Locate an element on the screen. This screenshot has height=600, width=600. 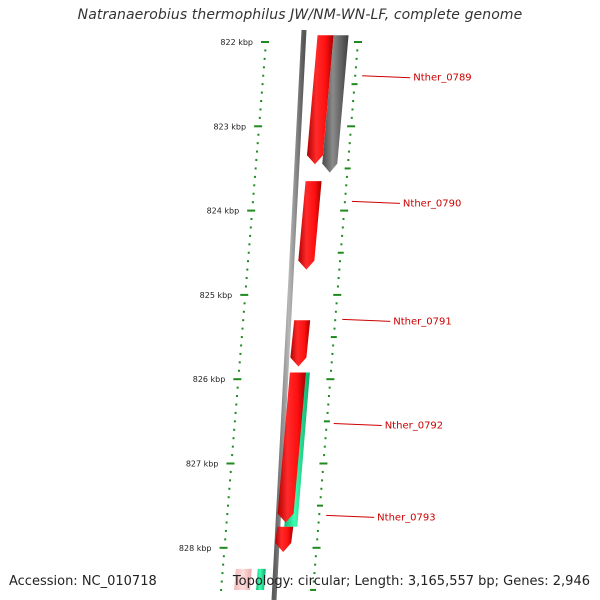
gene-label: Nther_0789 is located at coordinates (442, 78).